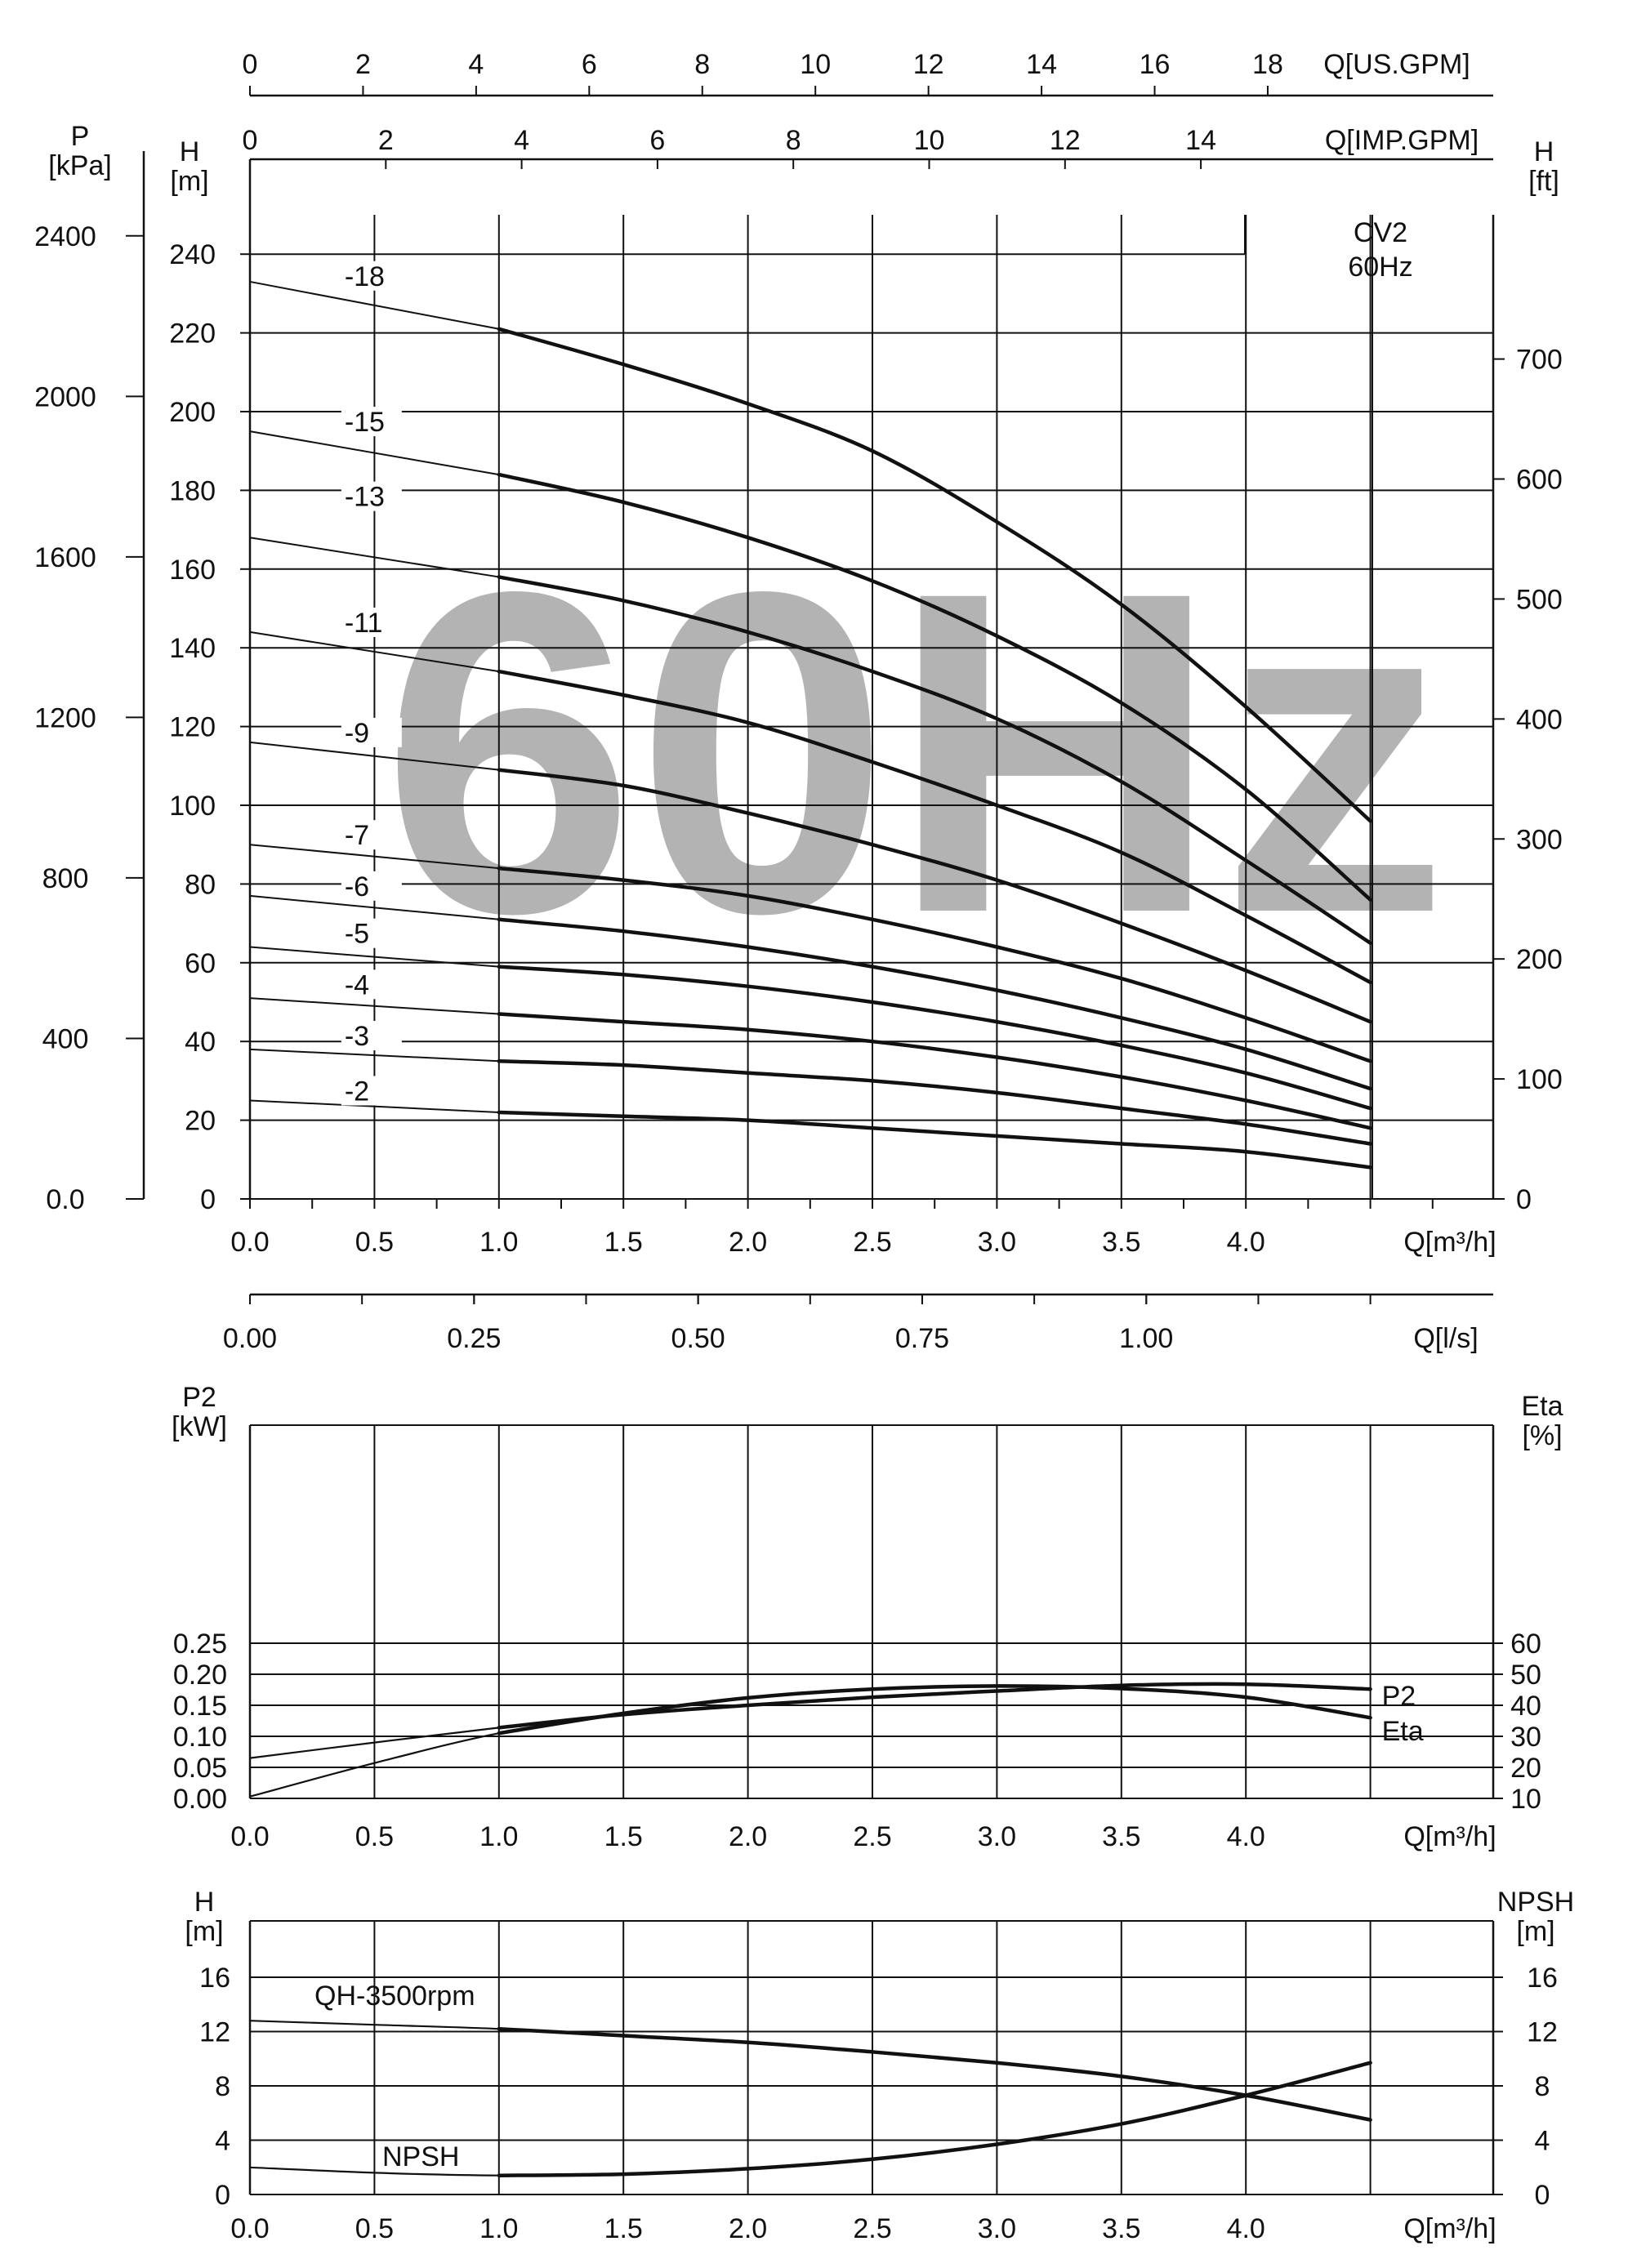 Image resolution: width=1628 pixels, height=2268 pixels. What do you see at coordinates (934, 760) in the screenshot?
I see `head-curve-n13` at bounding box center [934, 760].